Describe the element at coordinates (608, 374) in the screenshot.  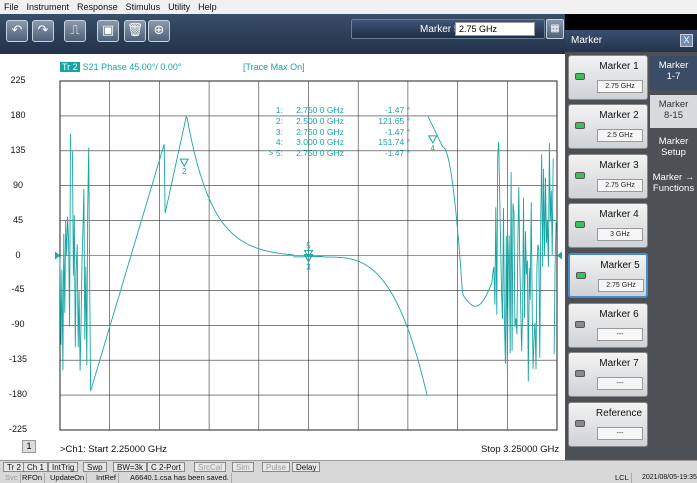
I see `marker-7-button: Marker 7 ---` at that location.